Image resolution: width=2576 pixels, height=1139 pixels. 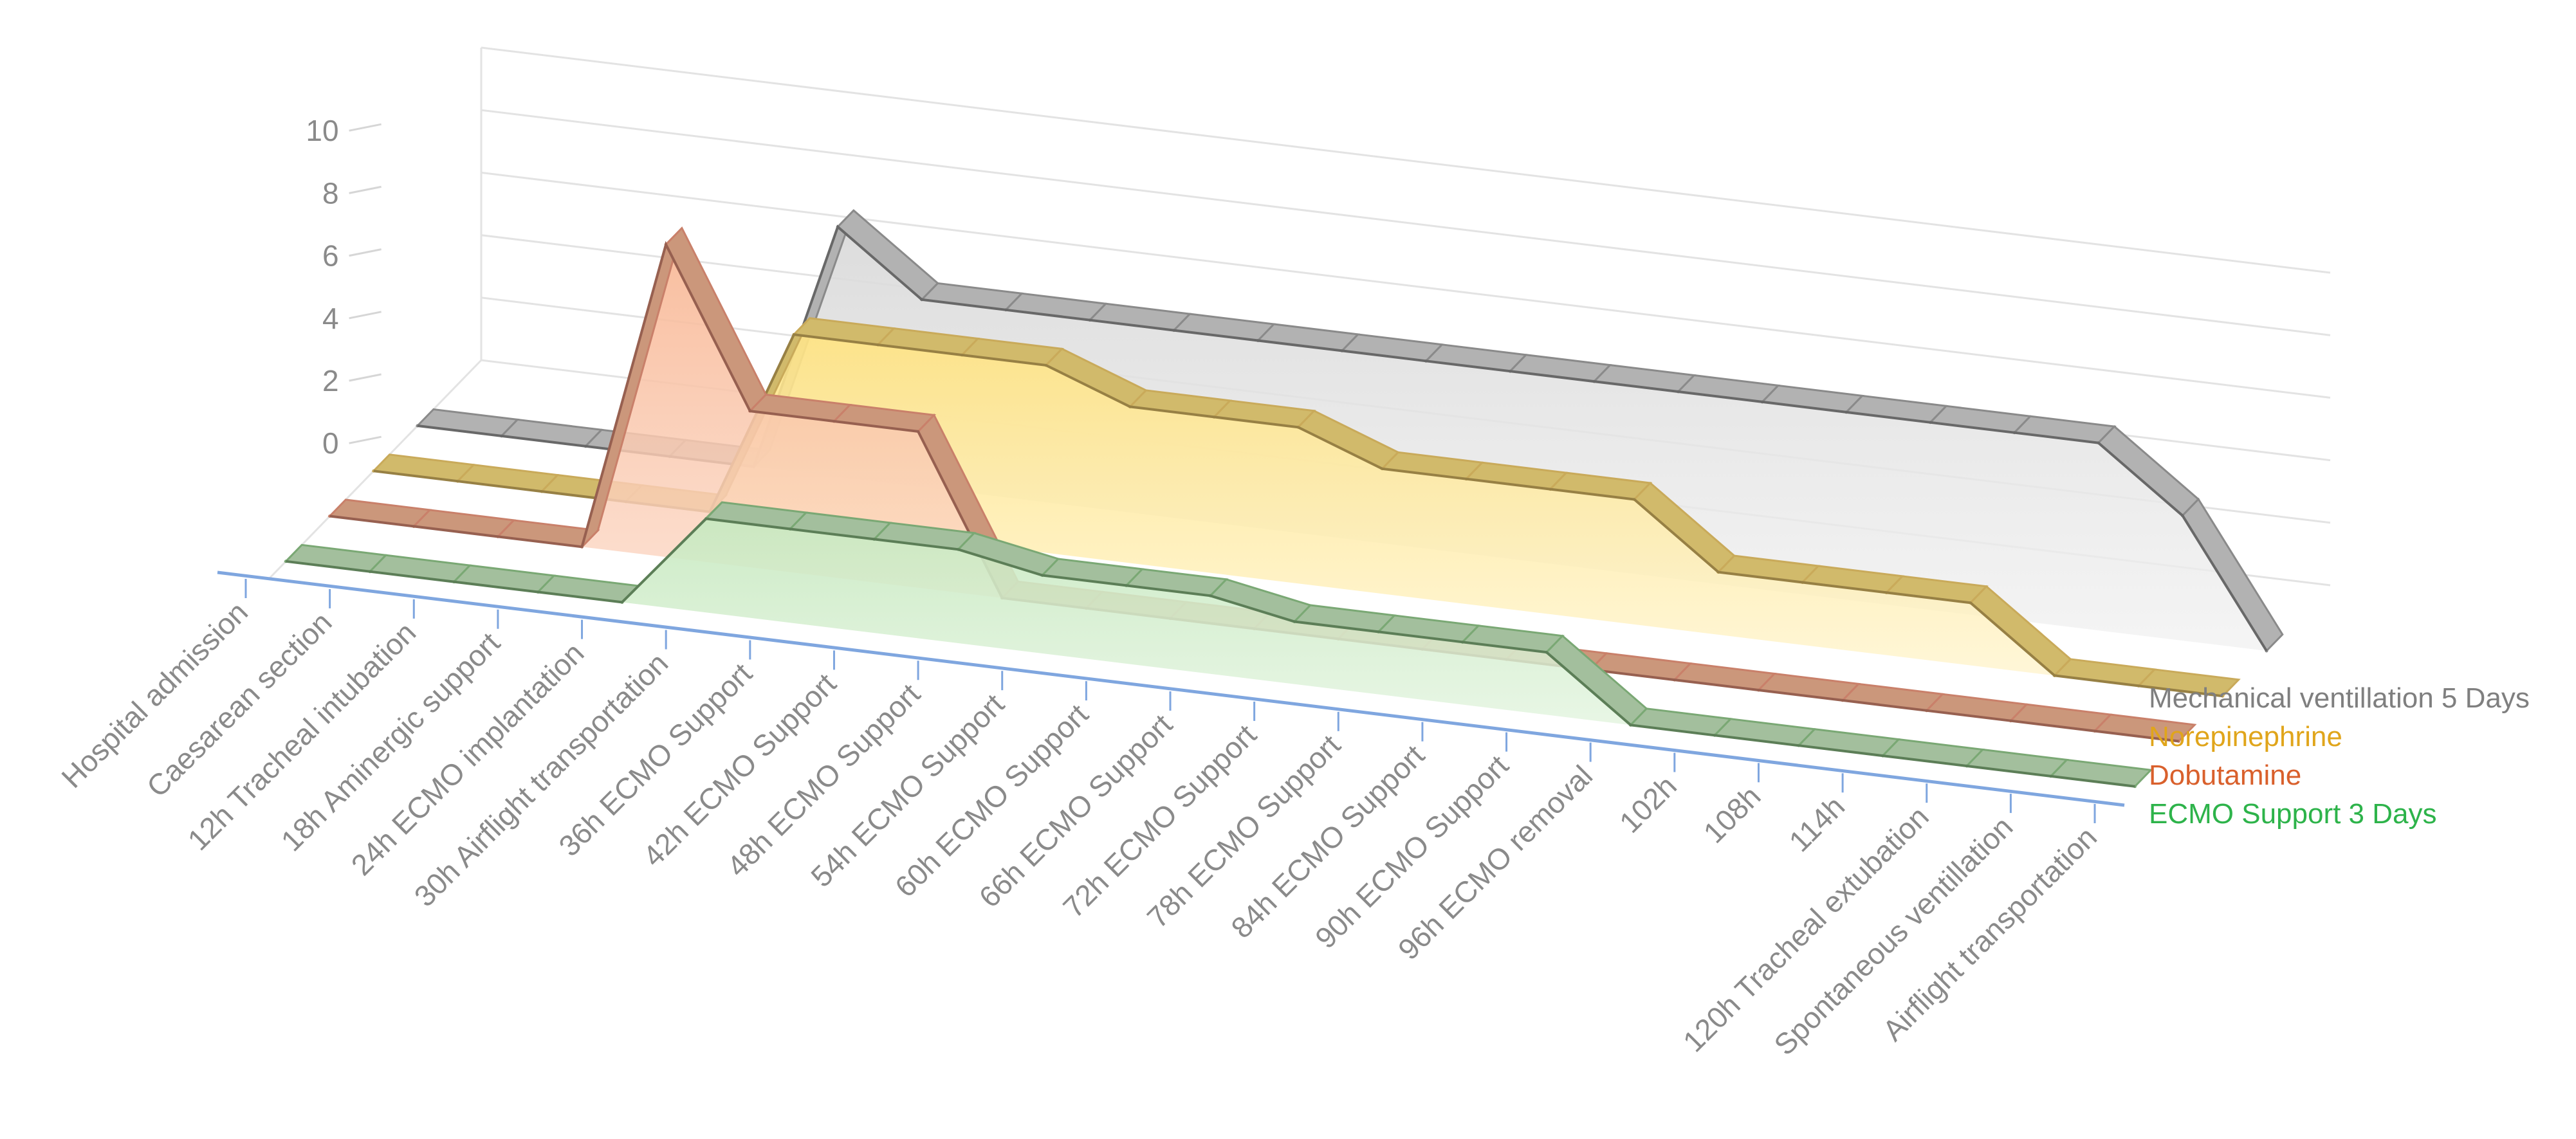 I want to click on x-tick-label: Caesarean section, so click(x=239, y=704).